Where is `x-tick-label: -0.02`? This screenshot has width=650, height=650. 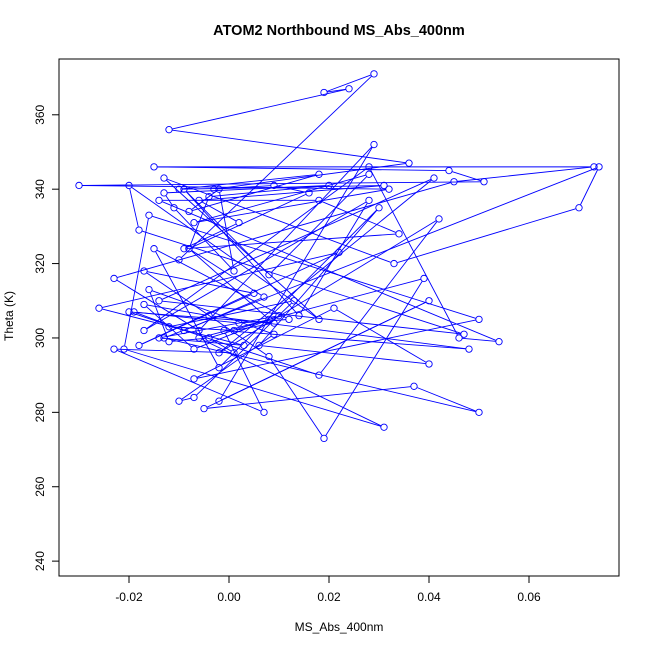 x-tick-label: -0.02 is located at coordinates (129, 597).